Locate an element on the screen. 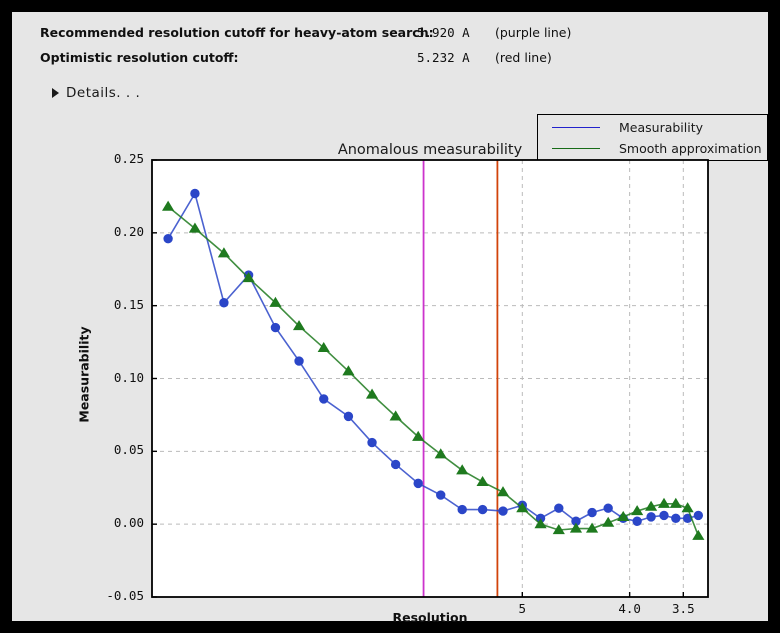 The height and width of the screenshot is (633, 780). chevron-right-icon is located at coordinates (55, 93).